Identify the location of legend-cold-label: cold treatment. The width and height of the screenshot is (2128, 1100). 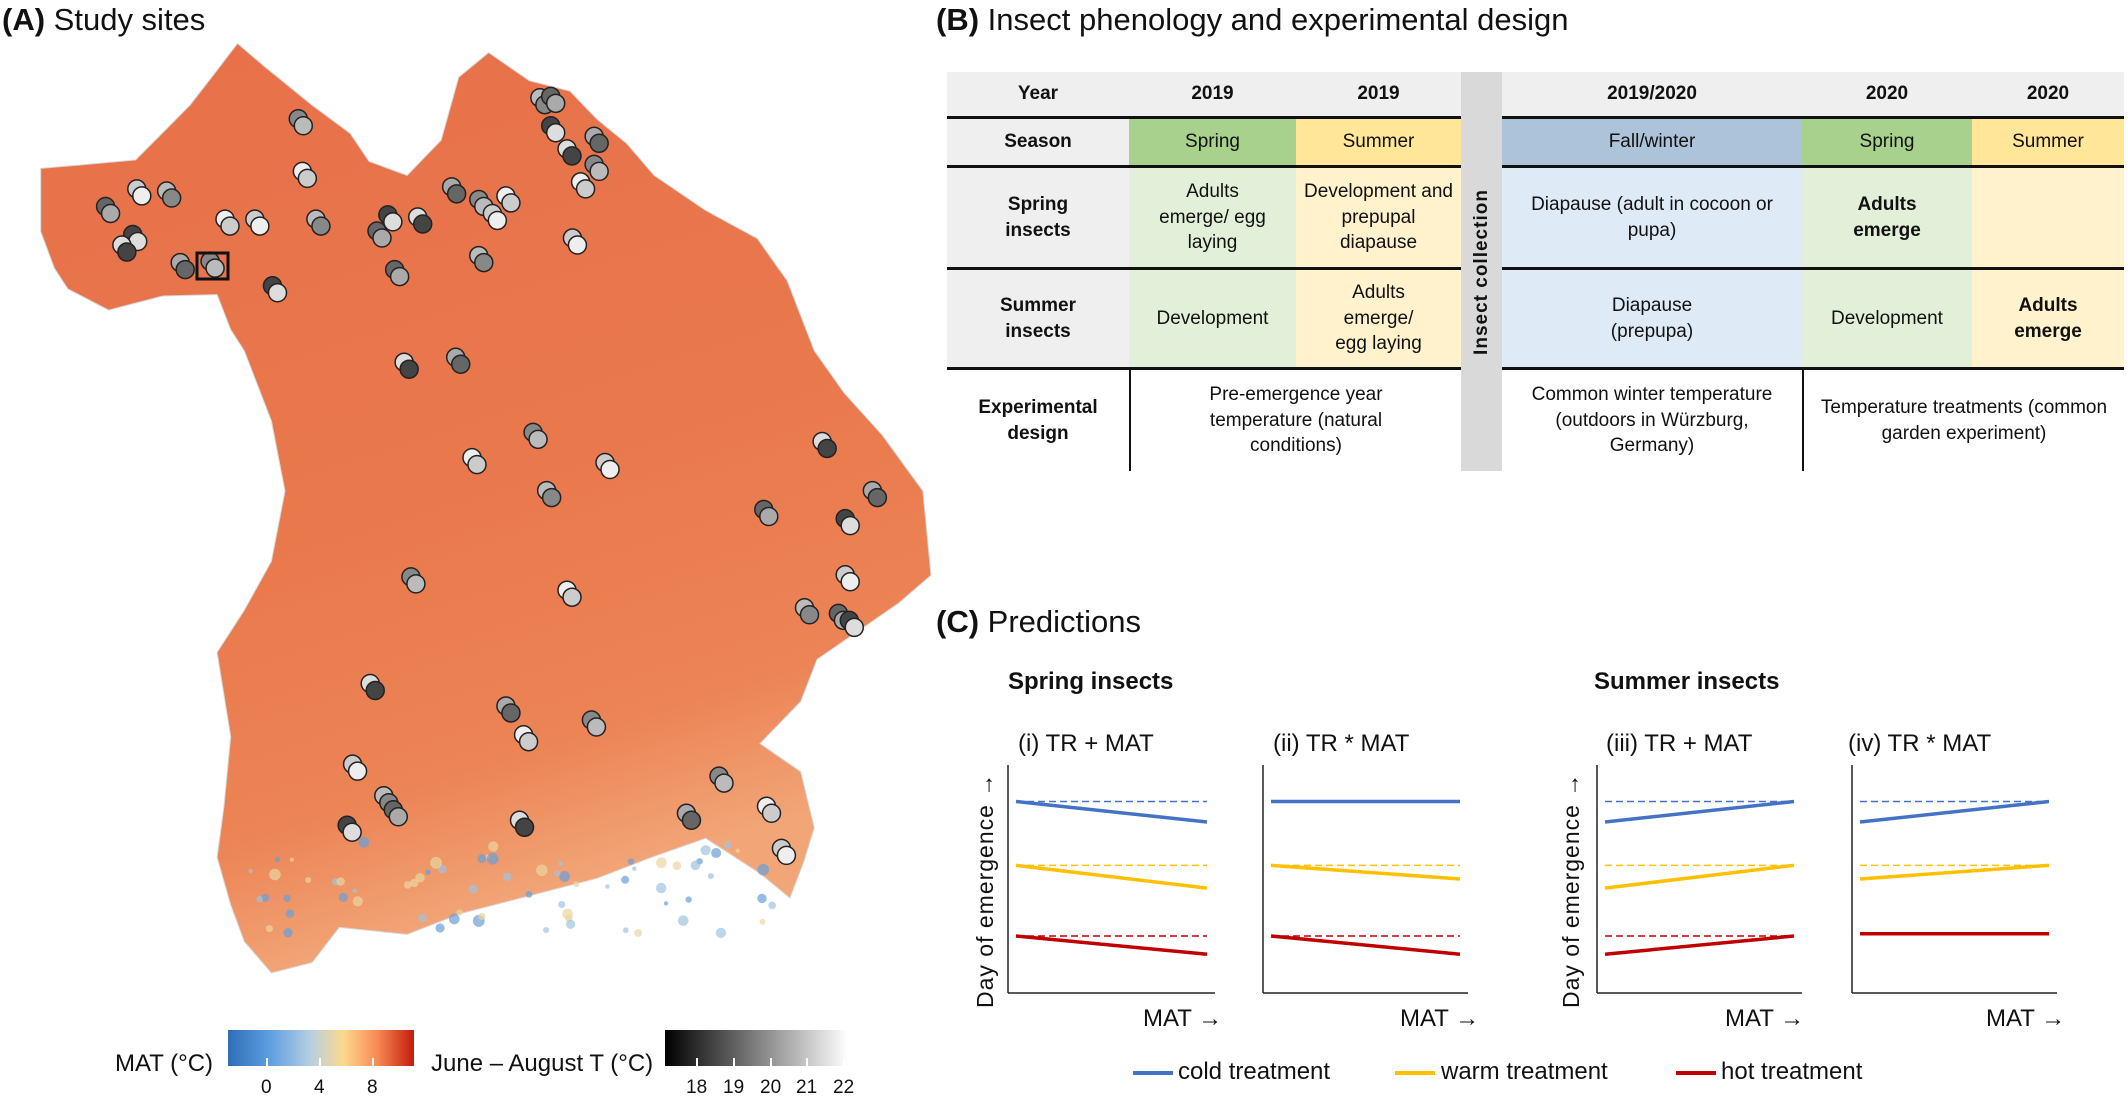
(1254, 1072).